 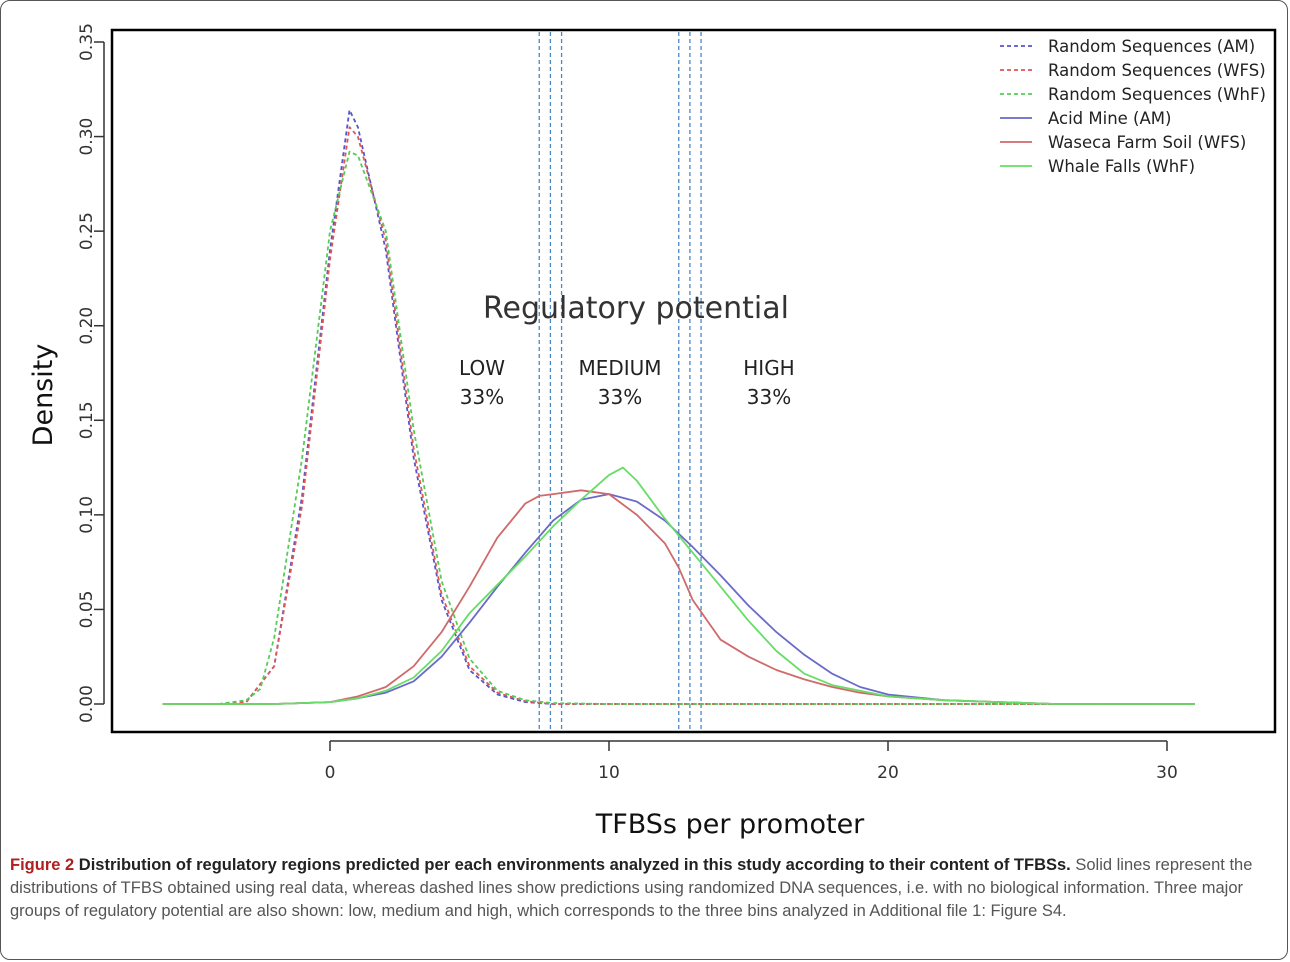 I want to click on bin-medium-label: MEDIUM 33%, so click(x=619, y=382).